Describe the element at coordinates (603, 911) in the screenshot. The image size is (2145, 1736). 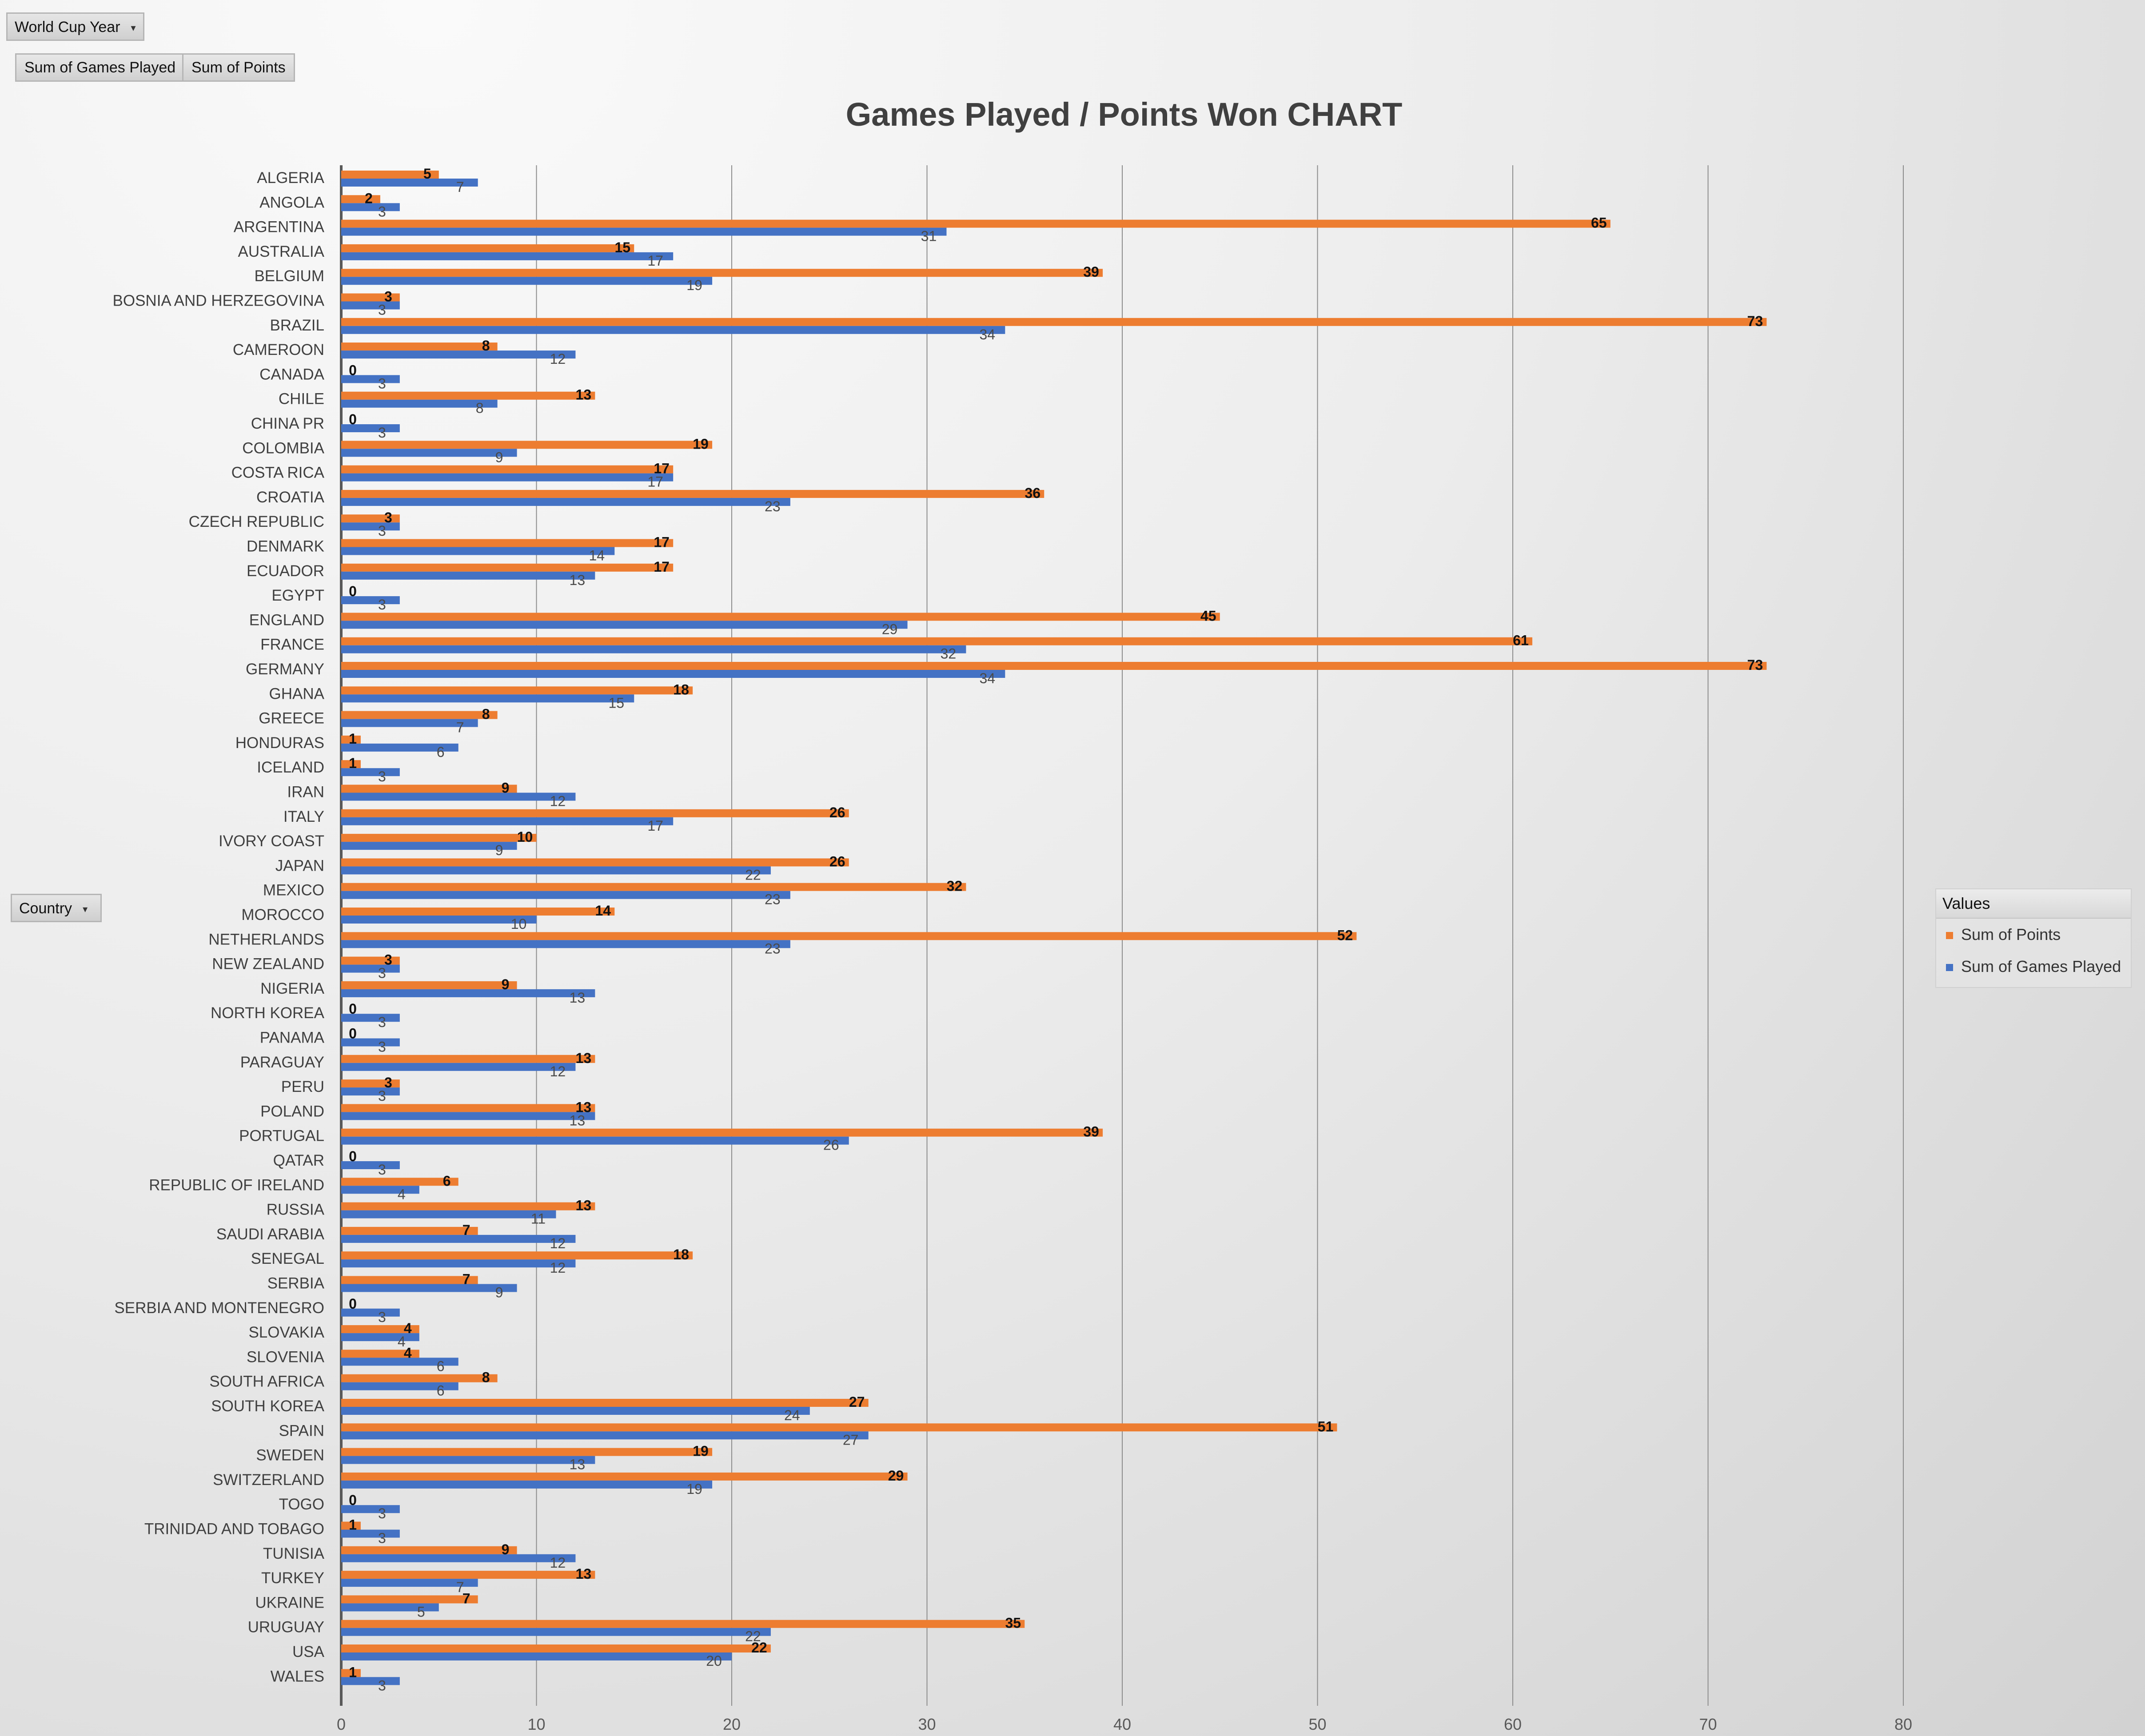
I see `data-label-points: 14` at that location.